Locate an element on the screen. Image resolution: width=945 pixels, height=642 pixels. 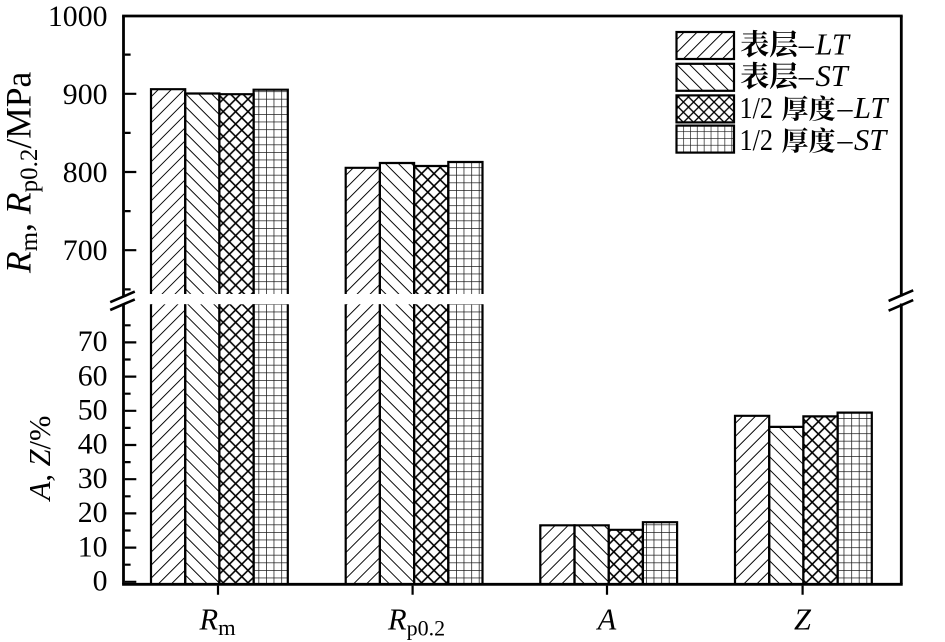
svg-text: A is located at coordinates (606, 620).